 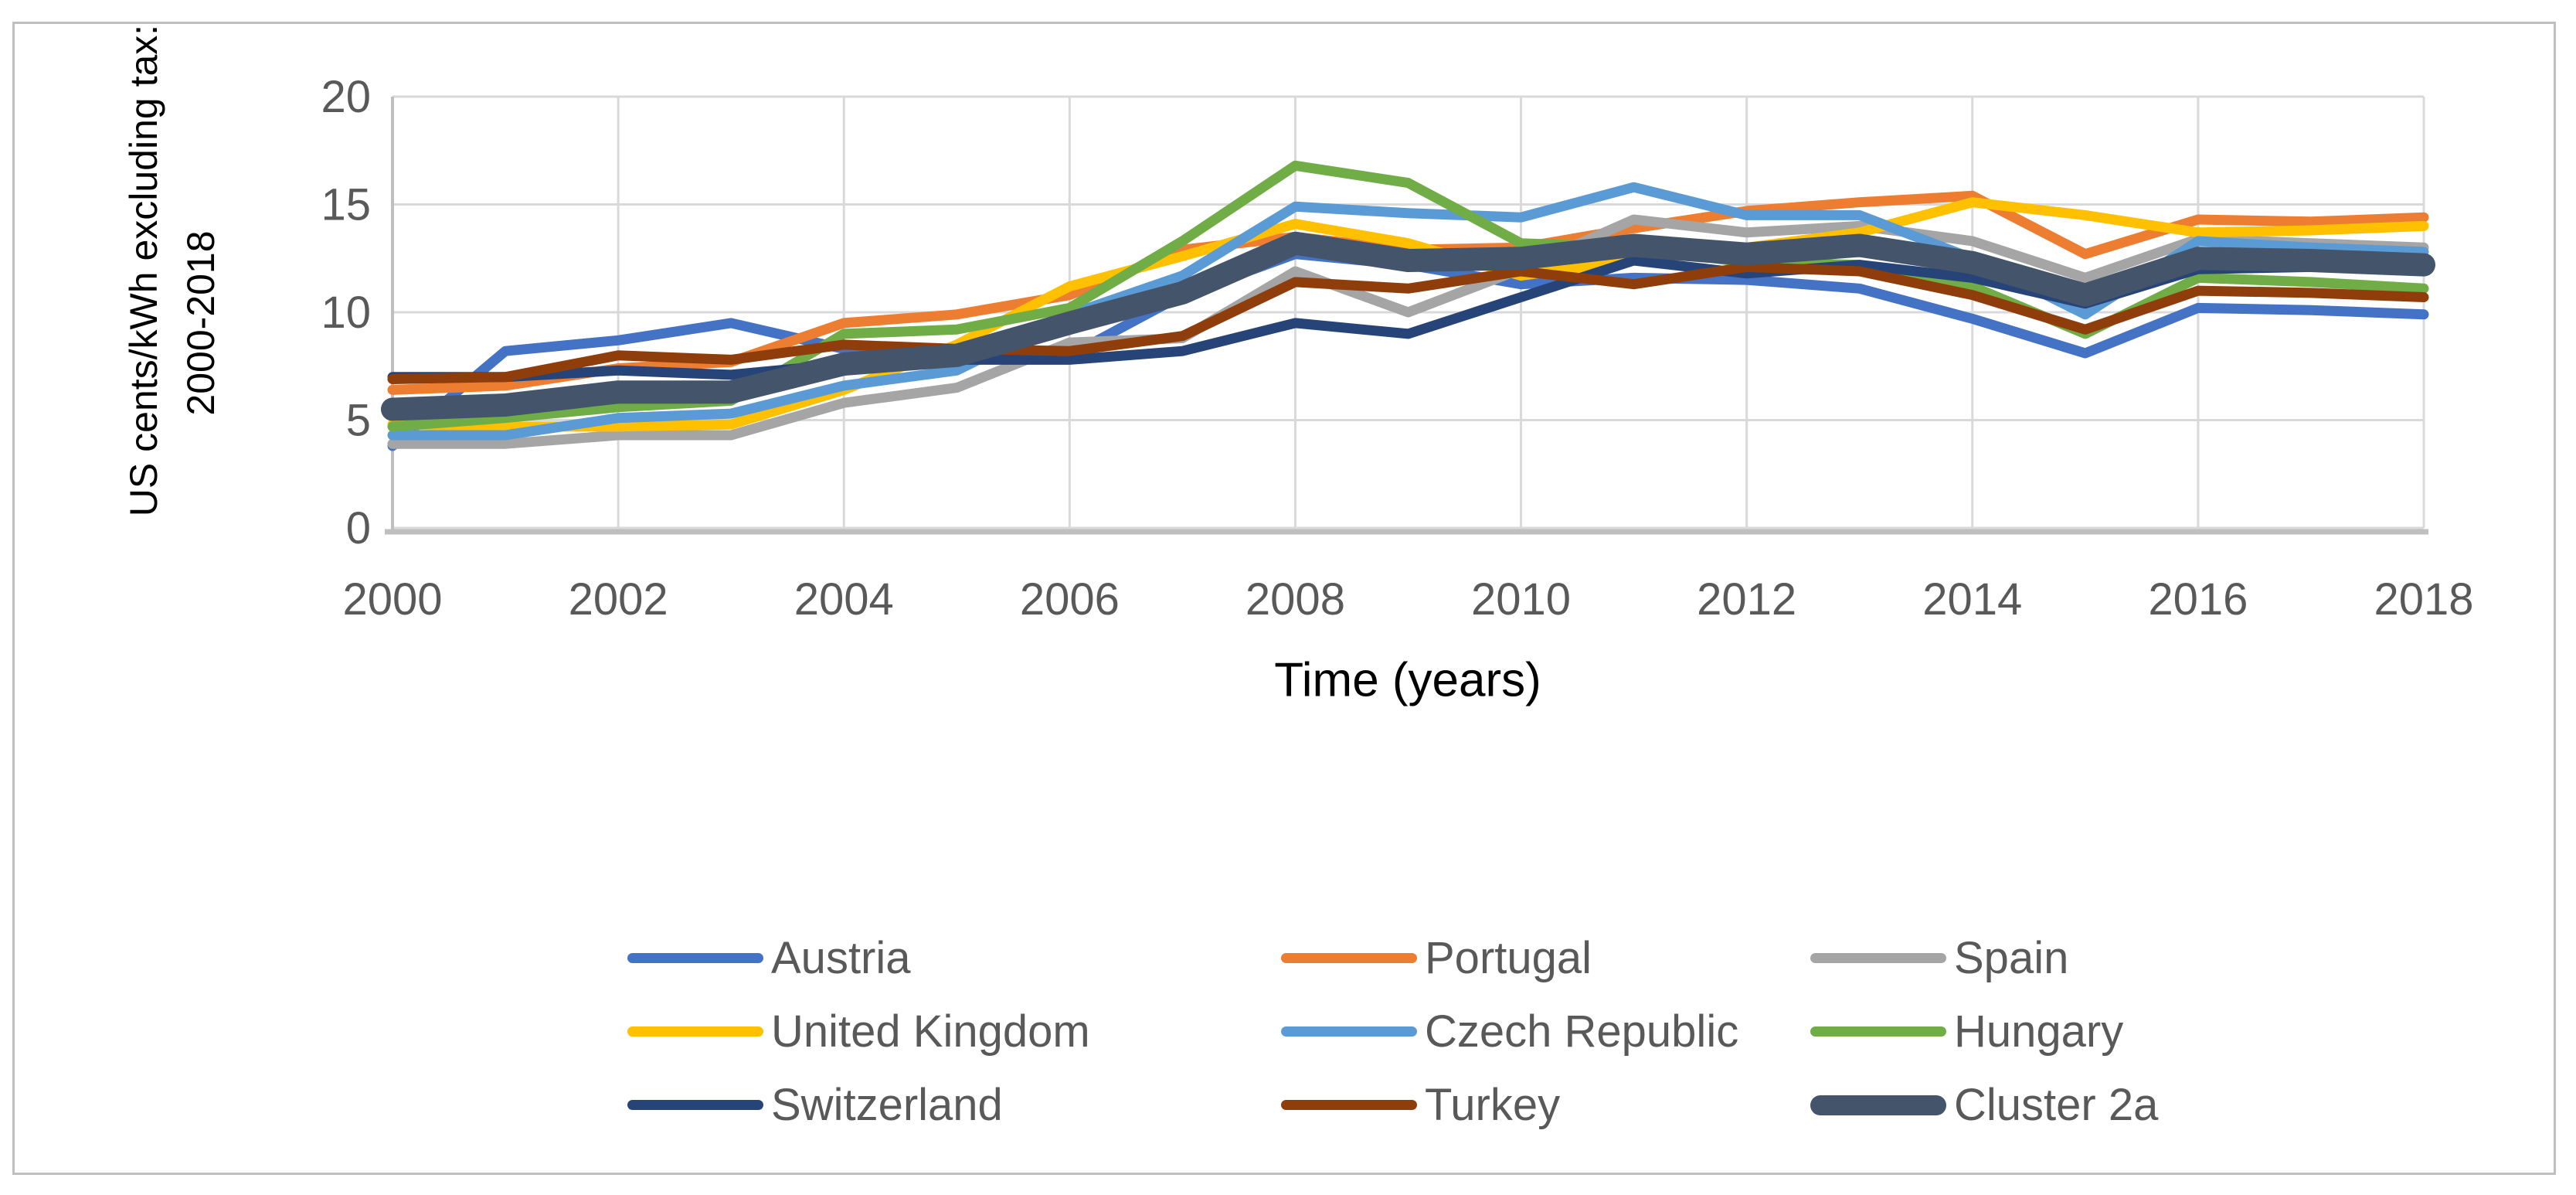 I want to click on legend-label: Austria, so click(x=841, y=957).